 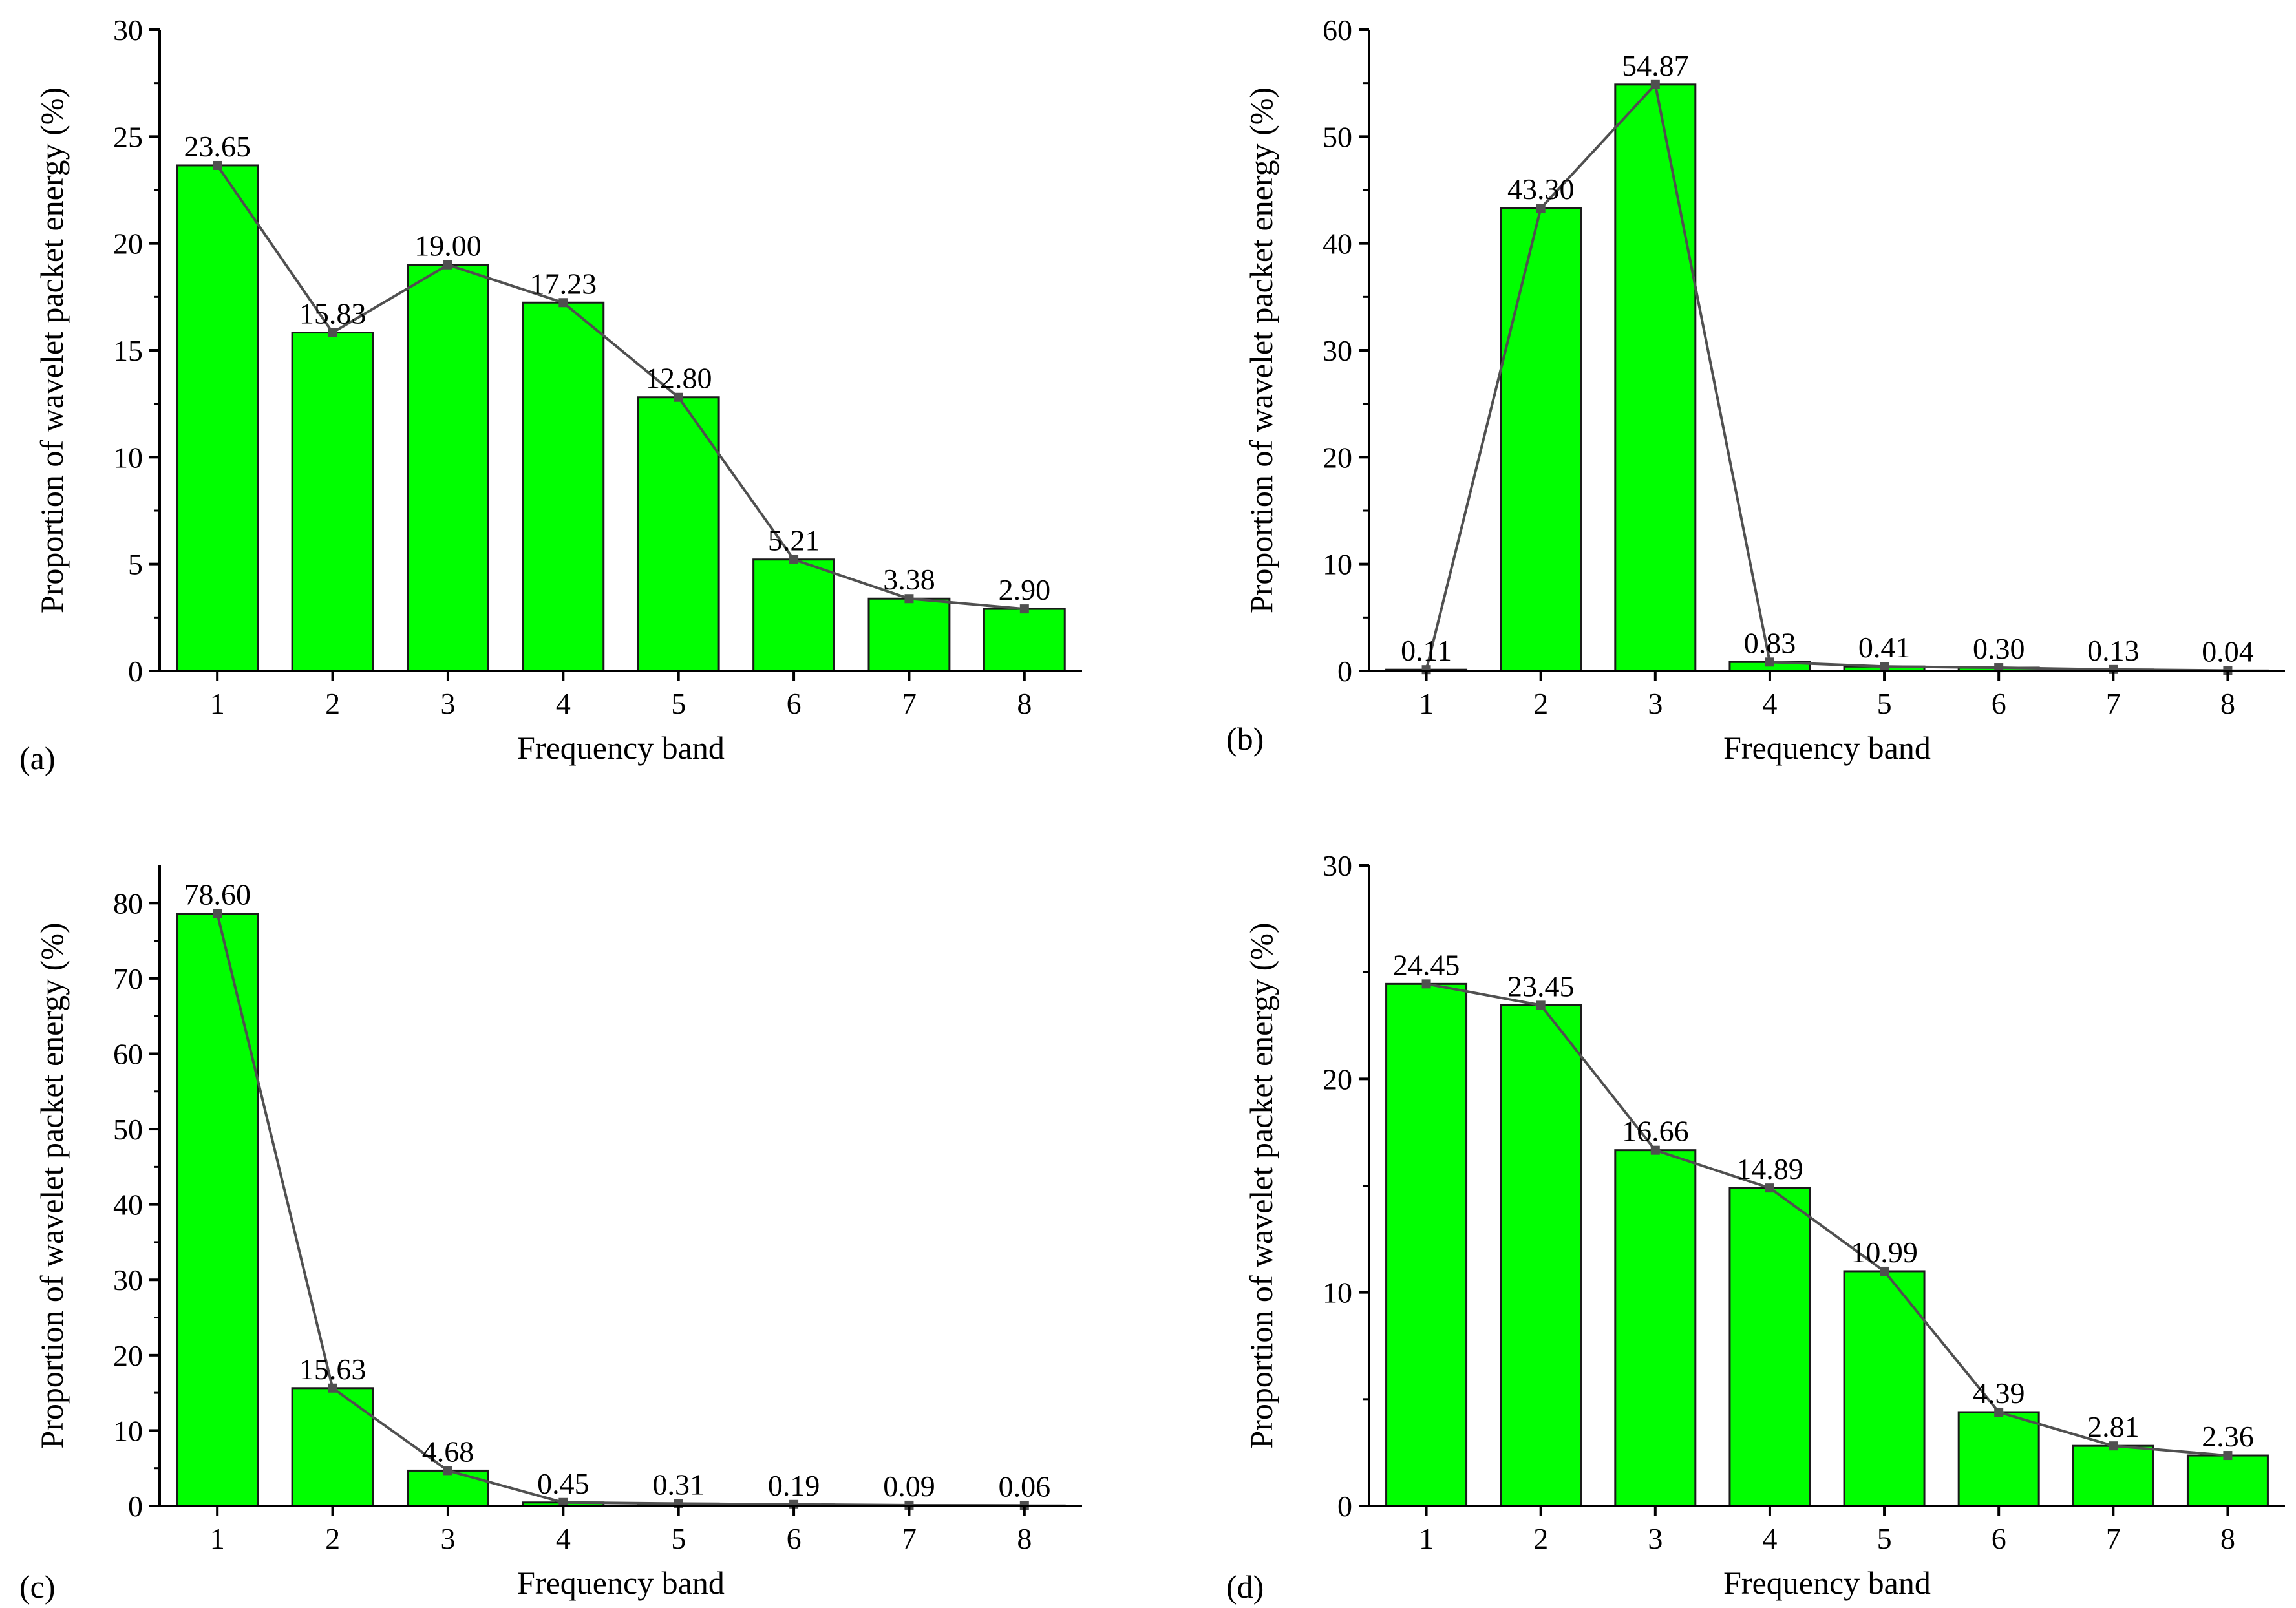 What do you see at coordinates (333, 313) in the screenshot?
I see `chart-0-data-label-2: 15.83` at bounding box center [333, 313].